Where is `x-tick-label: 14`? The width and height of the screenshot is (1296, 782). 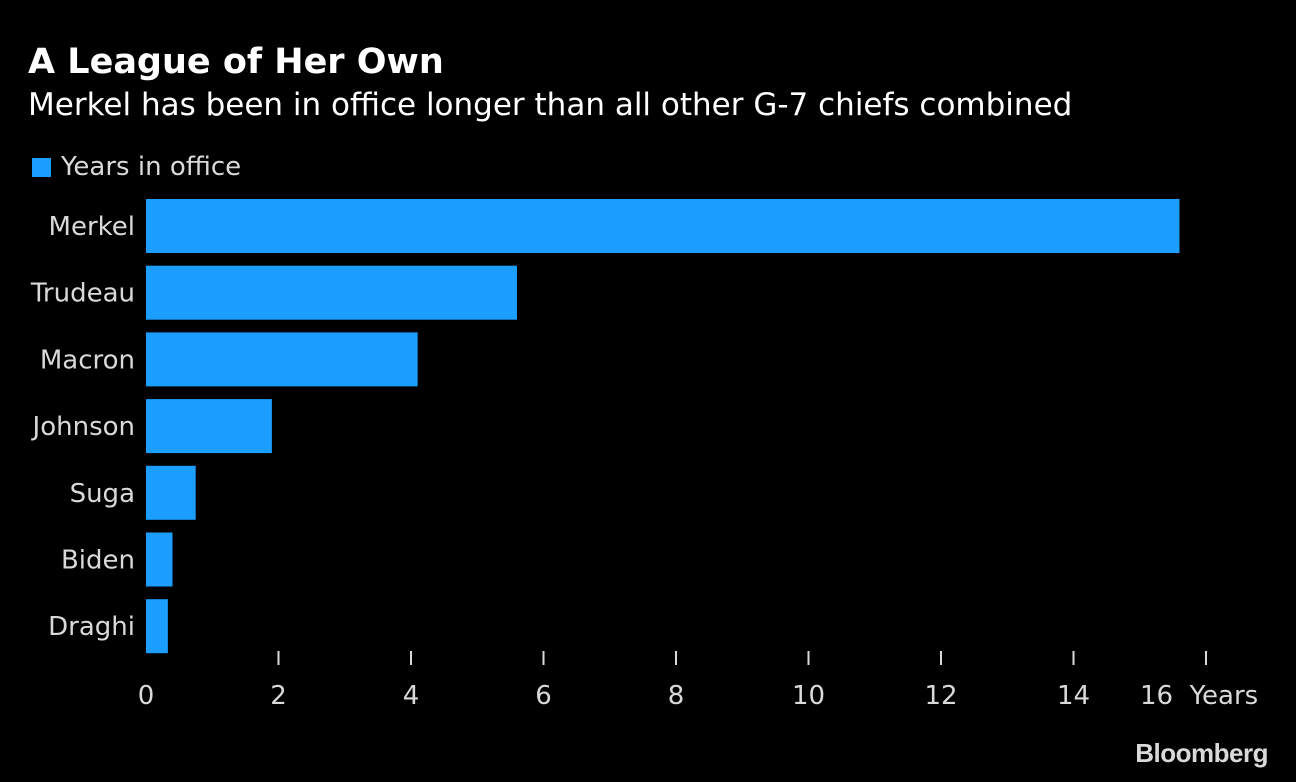
x-tick-label: 14 is located at coordinates (1073, 696).